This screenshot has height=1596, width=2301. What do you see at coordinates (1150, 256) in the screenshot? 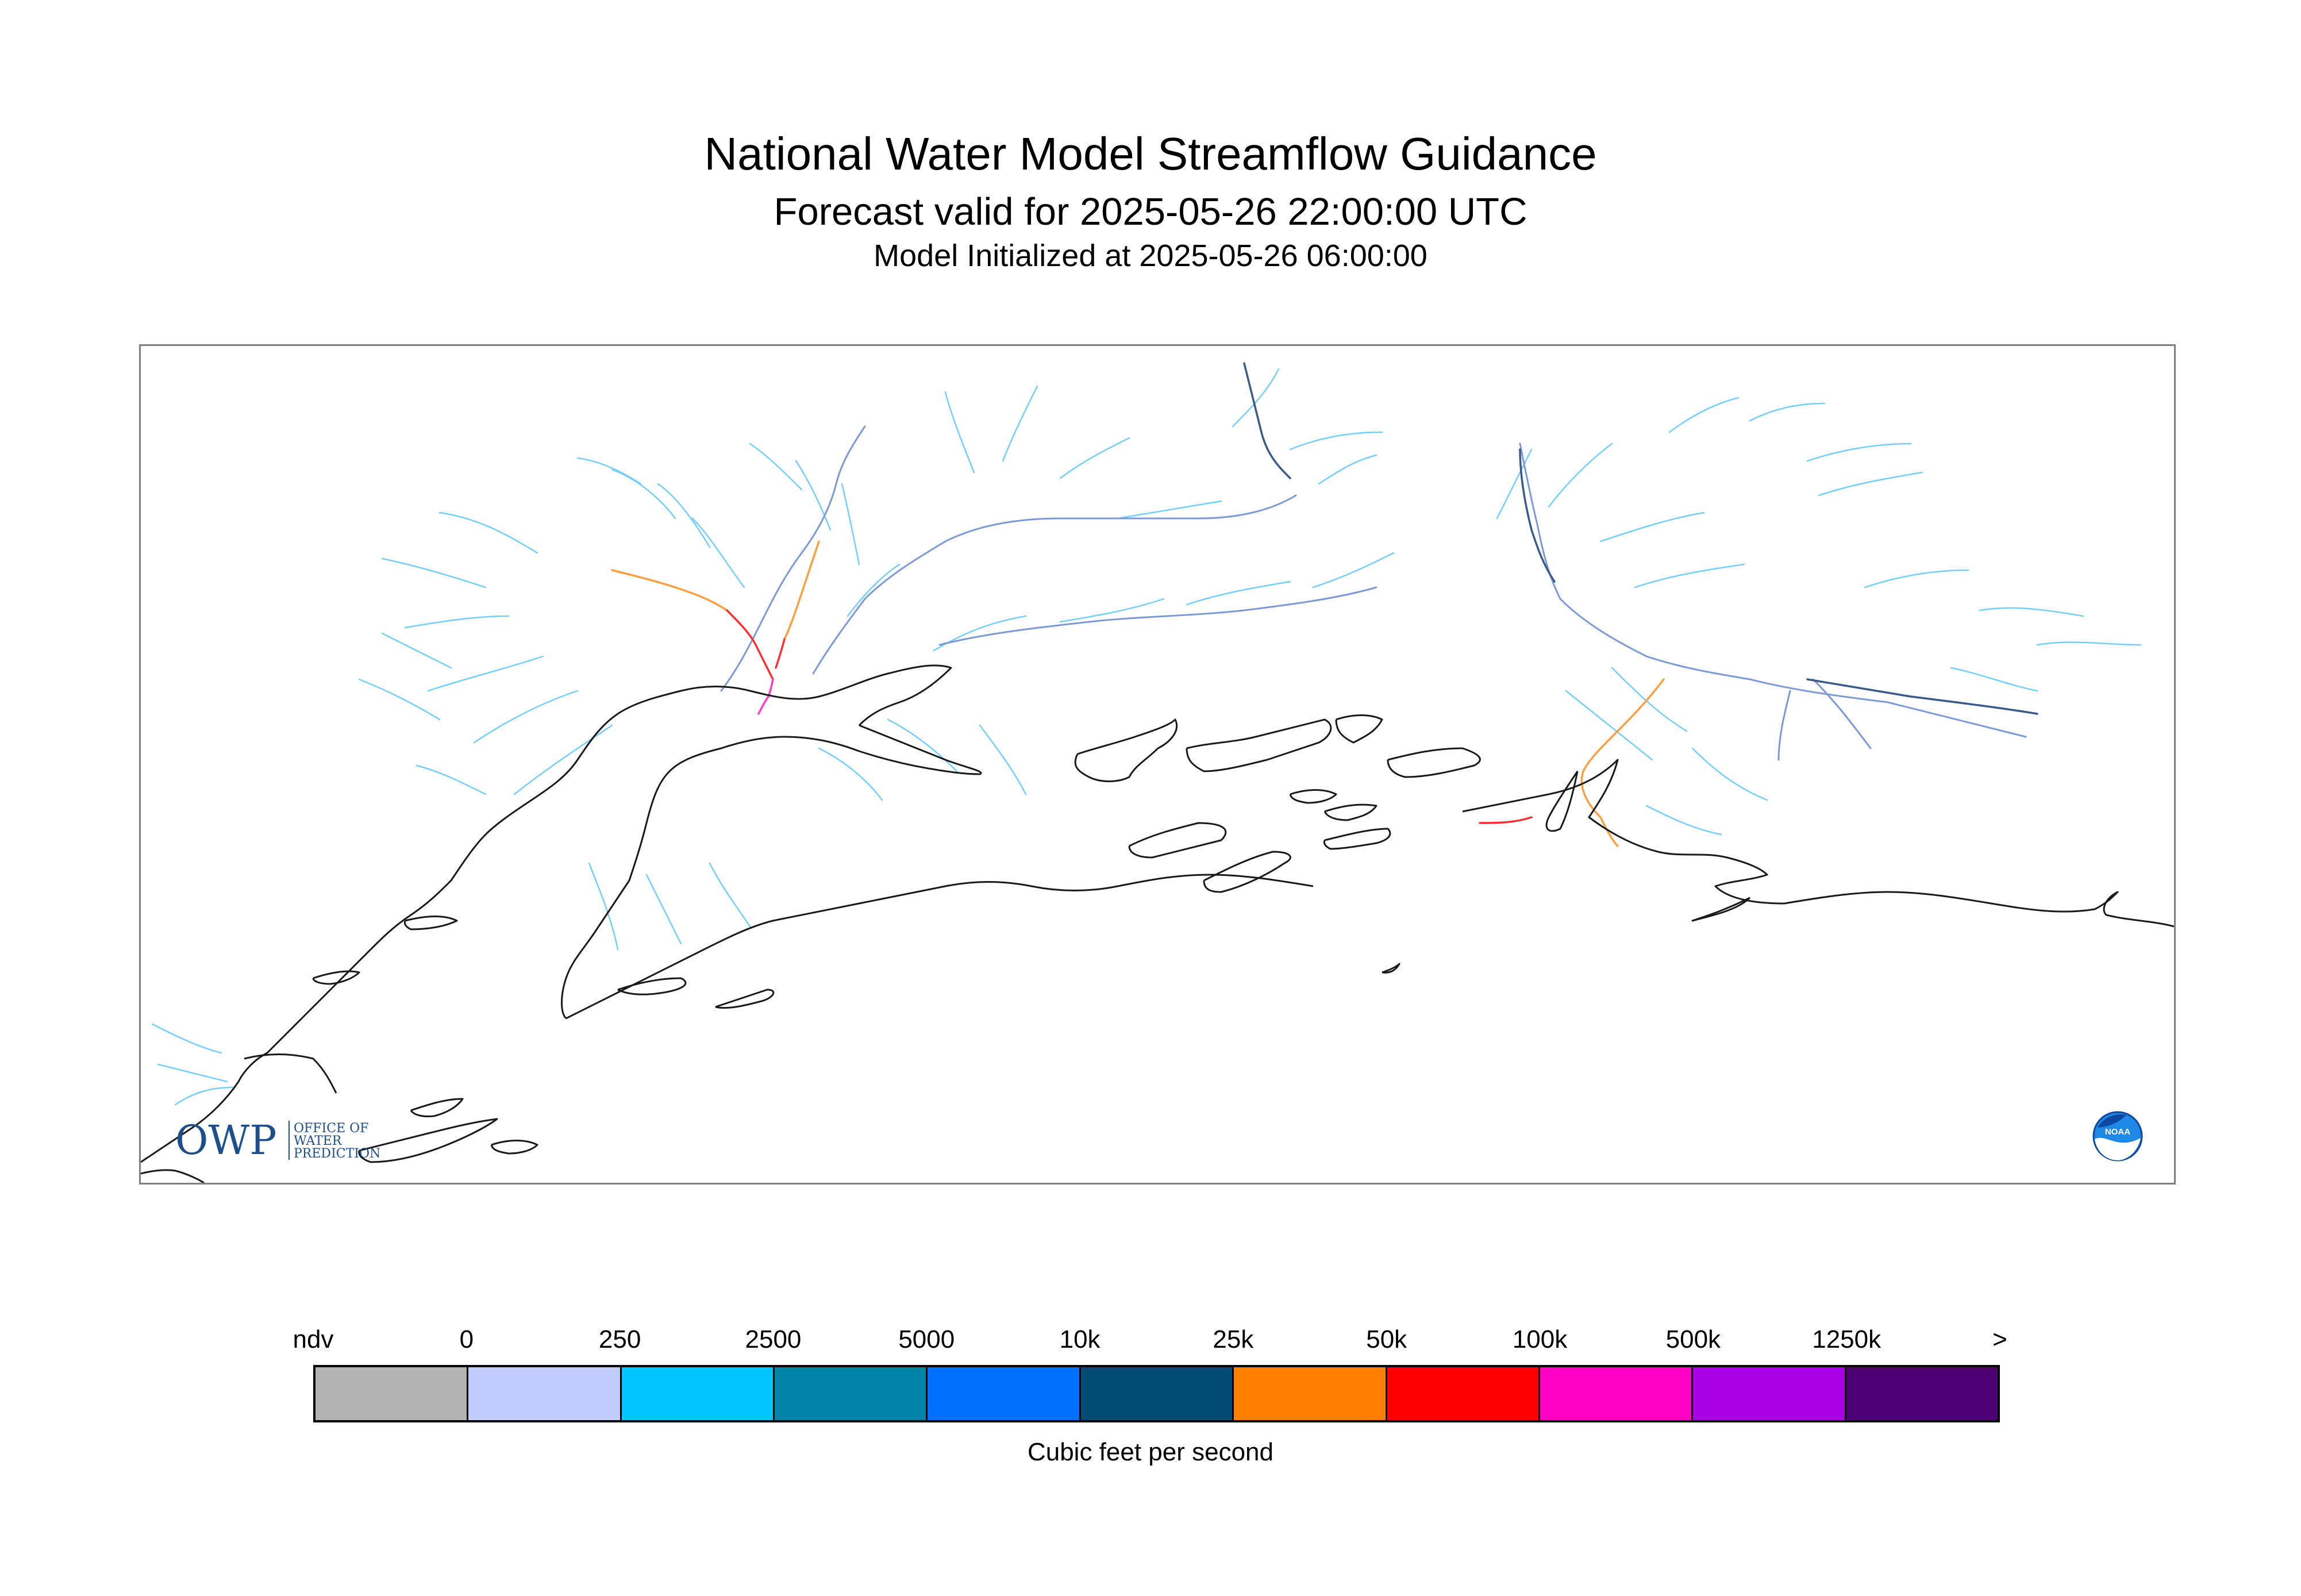
I see `model-initialized-time: Model Initialized at 2025-05-26 06:00:00` at bounding box center [1150, 256].